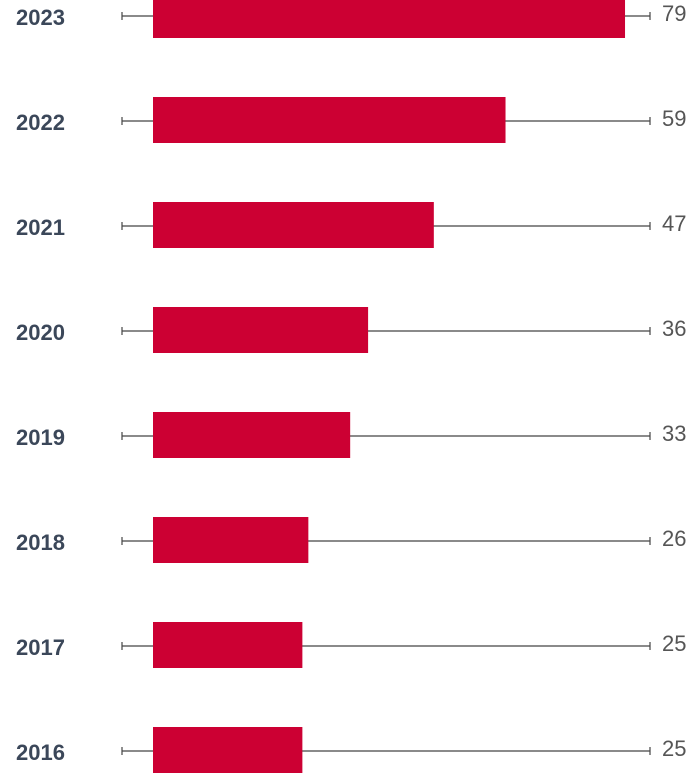 This screenshot has height=773, width=697. What do you see at coordinates (40, 437) in the screenshot?
I see `category-label: 2019` at bounding box center [40, 437].